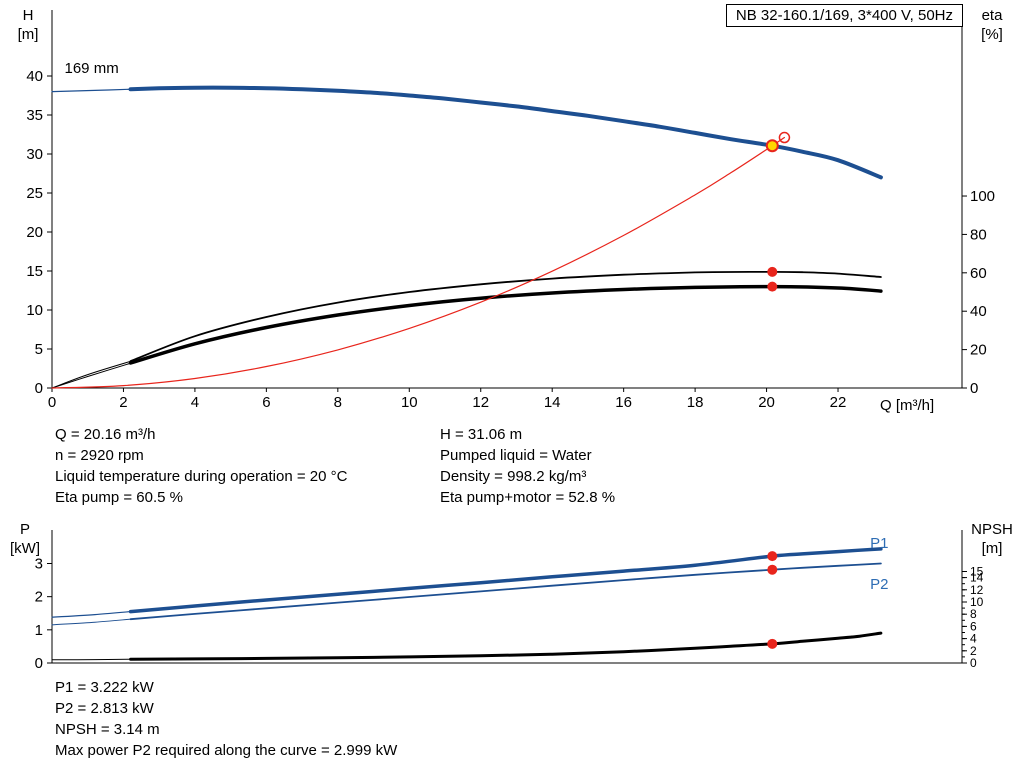  What do you see at coordinates (93, 614) in the screenshot?
I see `series-p1-lead-in` at bounding box center [93, 614].